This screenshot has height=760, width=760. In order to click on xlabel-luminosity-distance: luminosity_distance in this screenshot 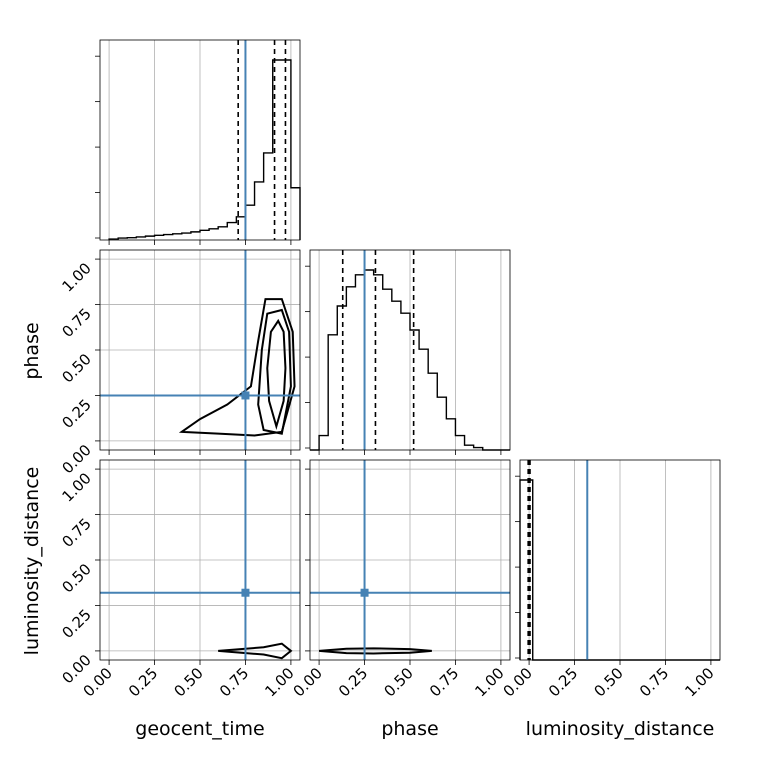, I will do `click(620, 729)`.